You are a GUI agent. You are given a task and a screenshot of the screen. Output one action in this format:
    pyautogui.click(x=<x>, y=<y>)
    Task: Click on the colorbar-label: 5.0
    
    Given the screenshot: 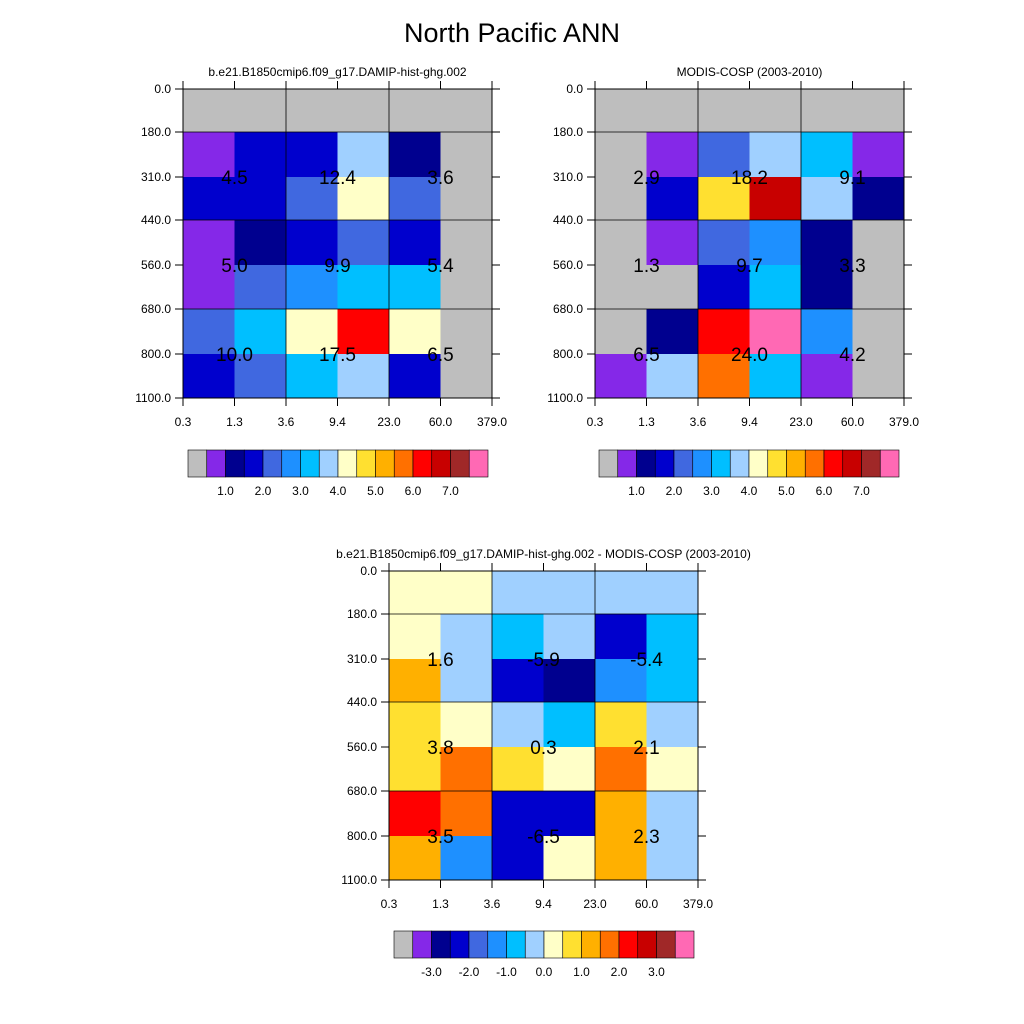 What is the action you would take?
    pyautogui.click(x=786, y=491)
    